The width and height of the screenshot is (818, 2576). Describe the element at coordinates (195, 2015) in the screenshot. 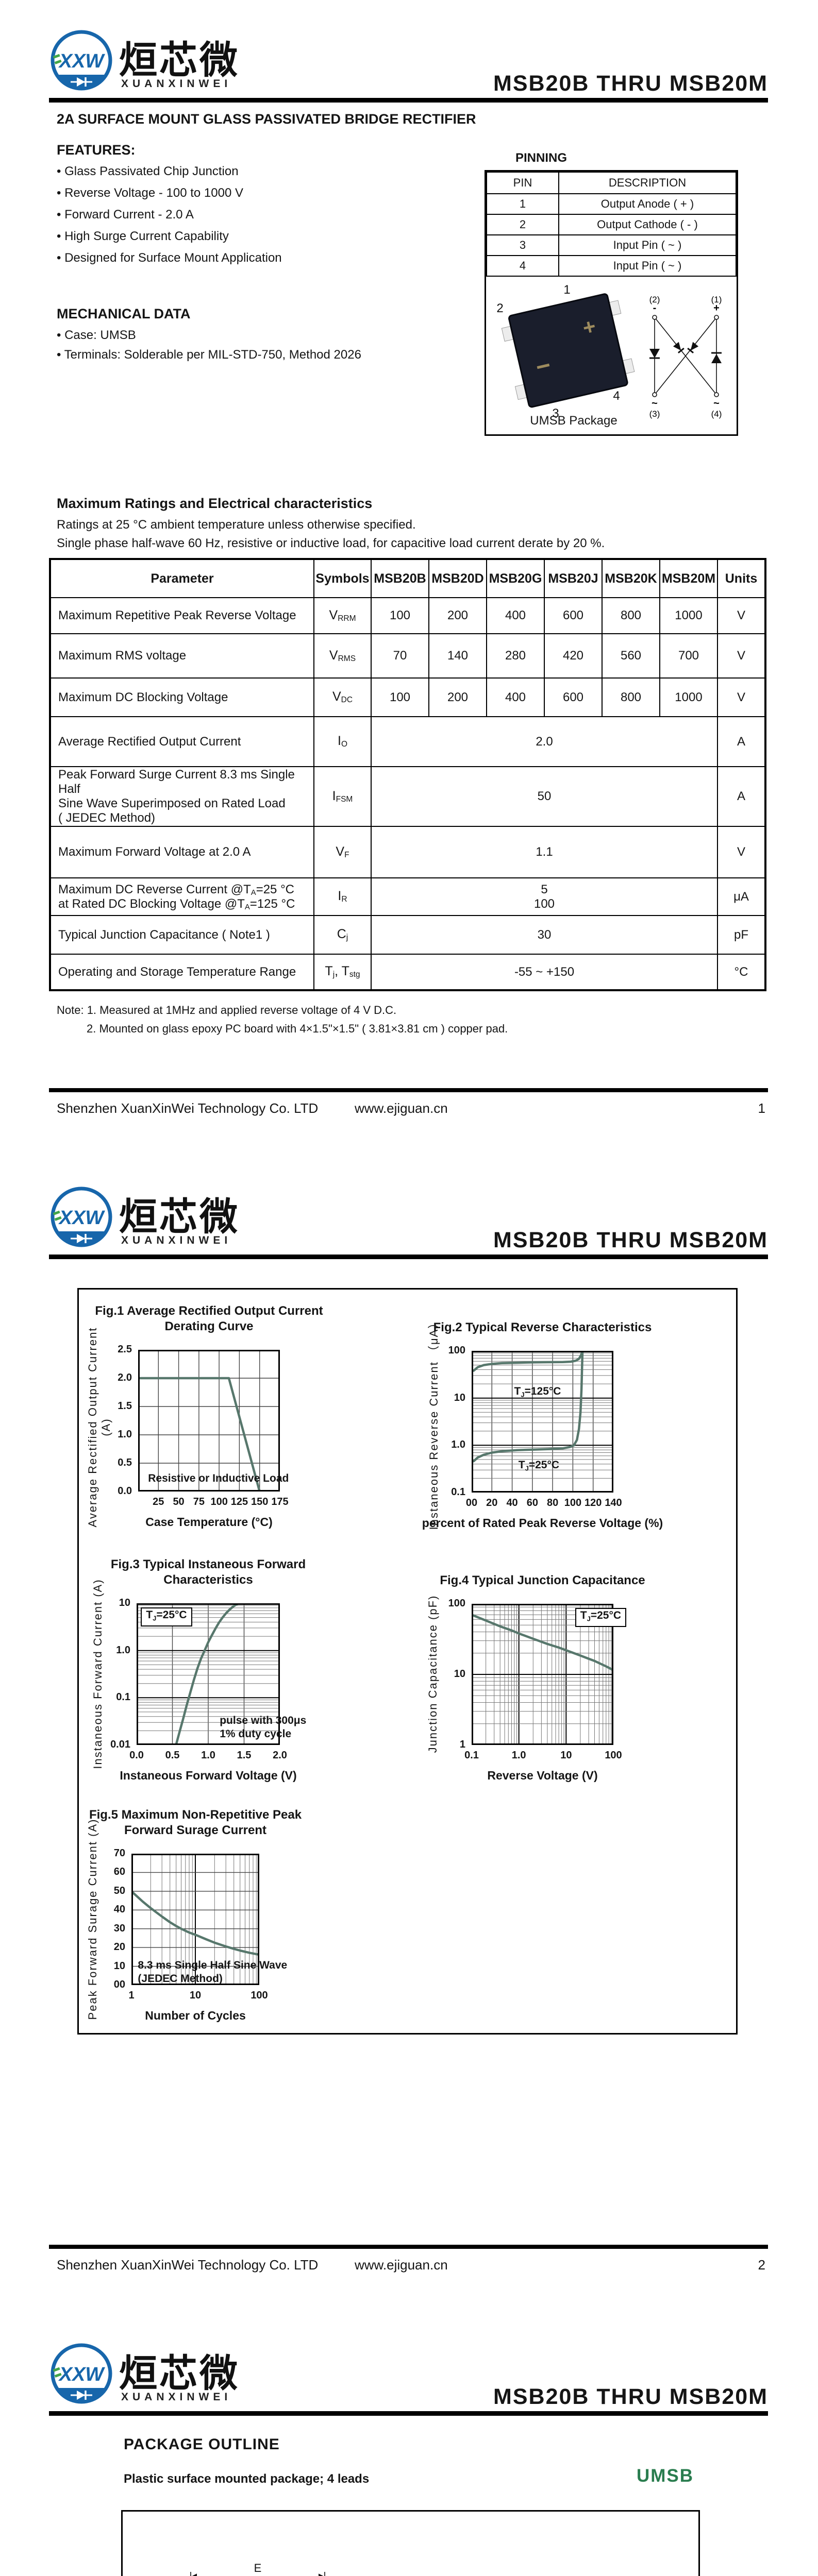

I see `fig5-xlabel: Number of Cycles` at that location.